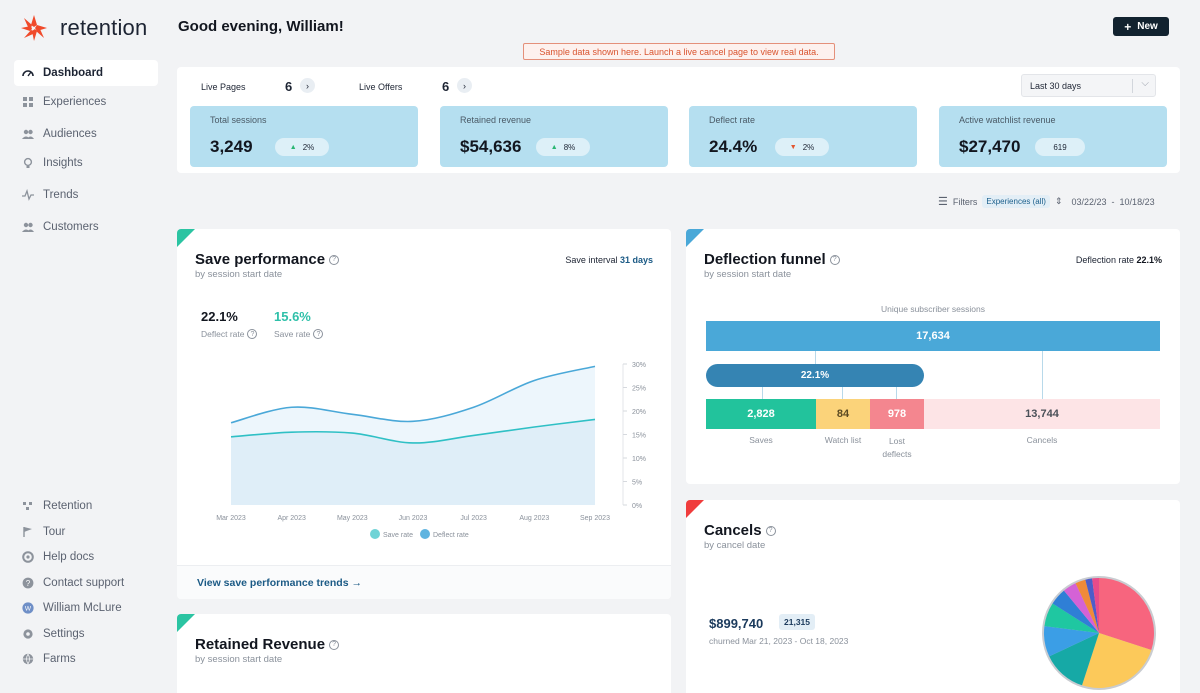  What do you see at coordinates (1147, 26) in the screenshot?
I see `new-button-label: New` at bounding box center [1147, 26].